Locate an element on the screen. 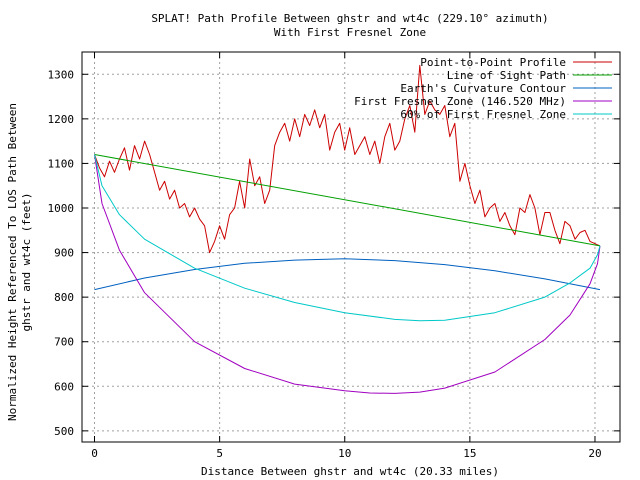 The width and height of the screenshot is (640, 480). x-tick-label: 20 is located at coordinates (594, 453).